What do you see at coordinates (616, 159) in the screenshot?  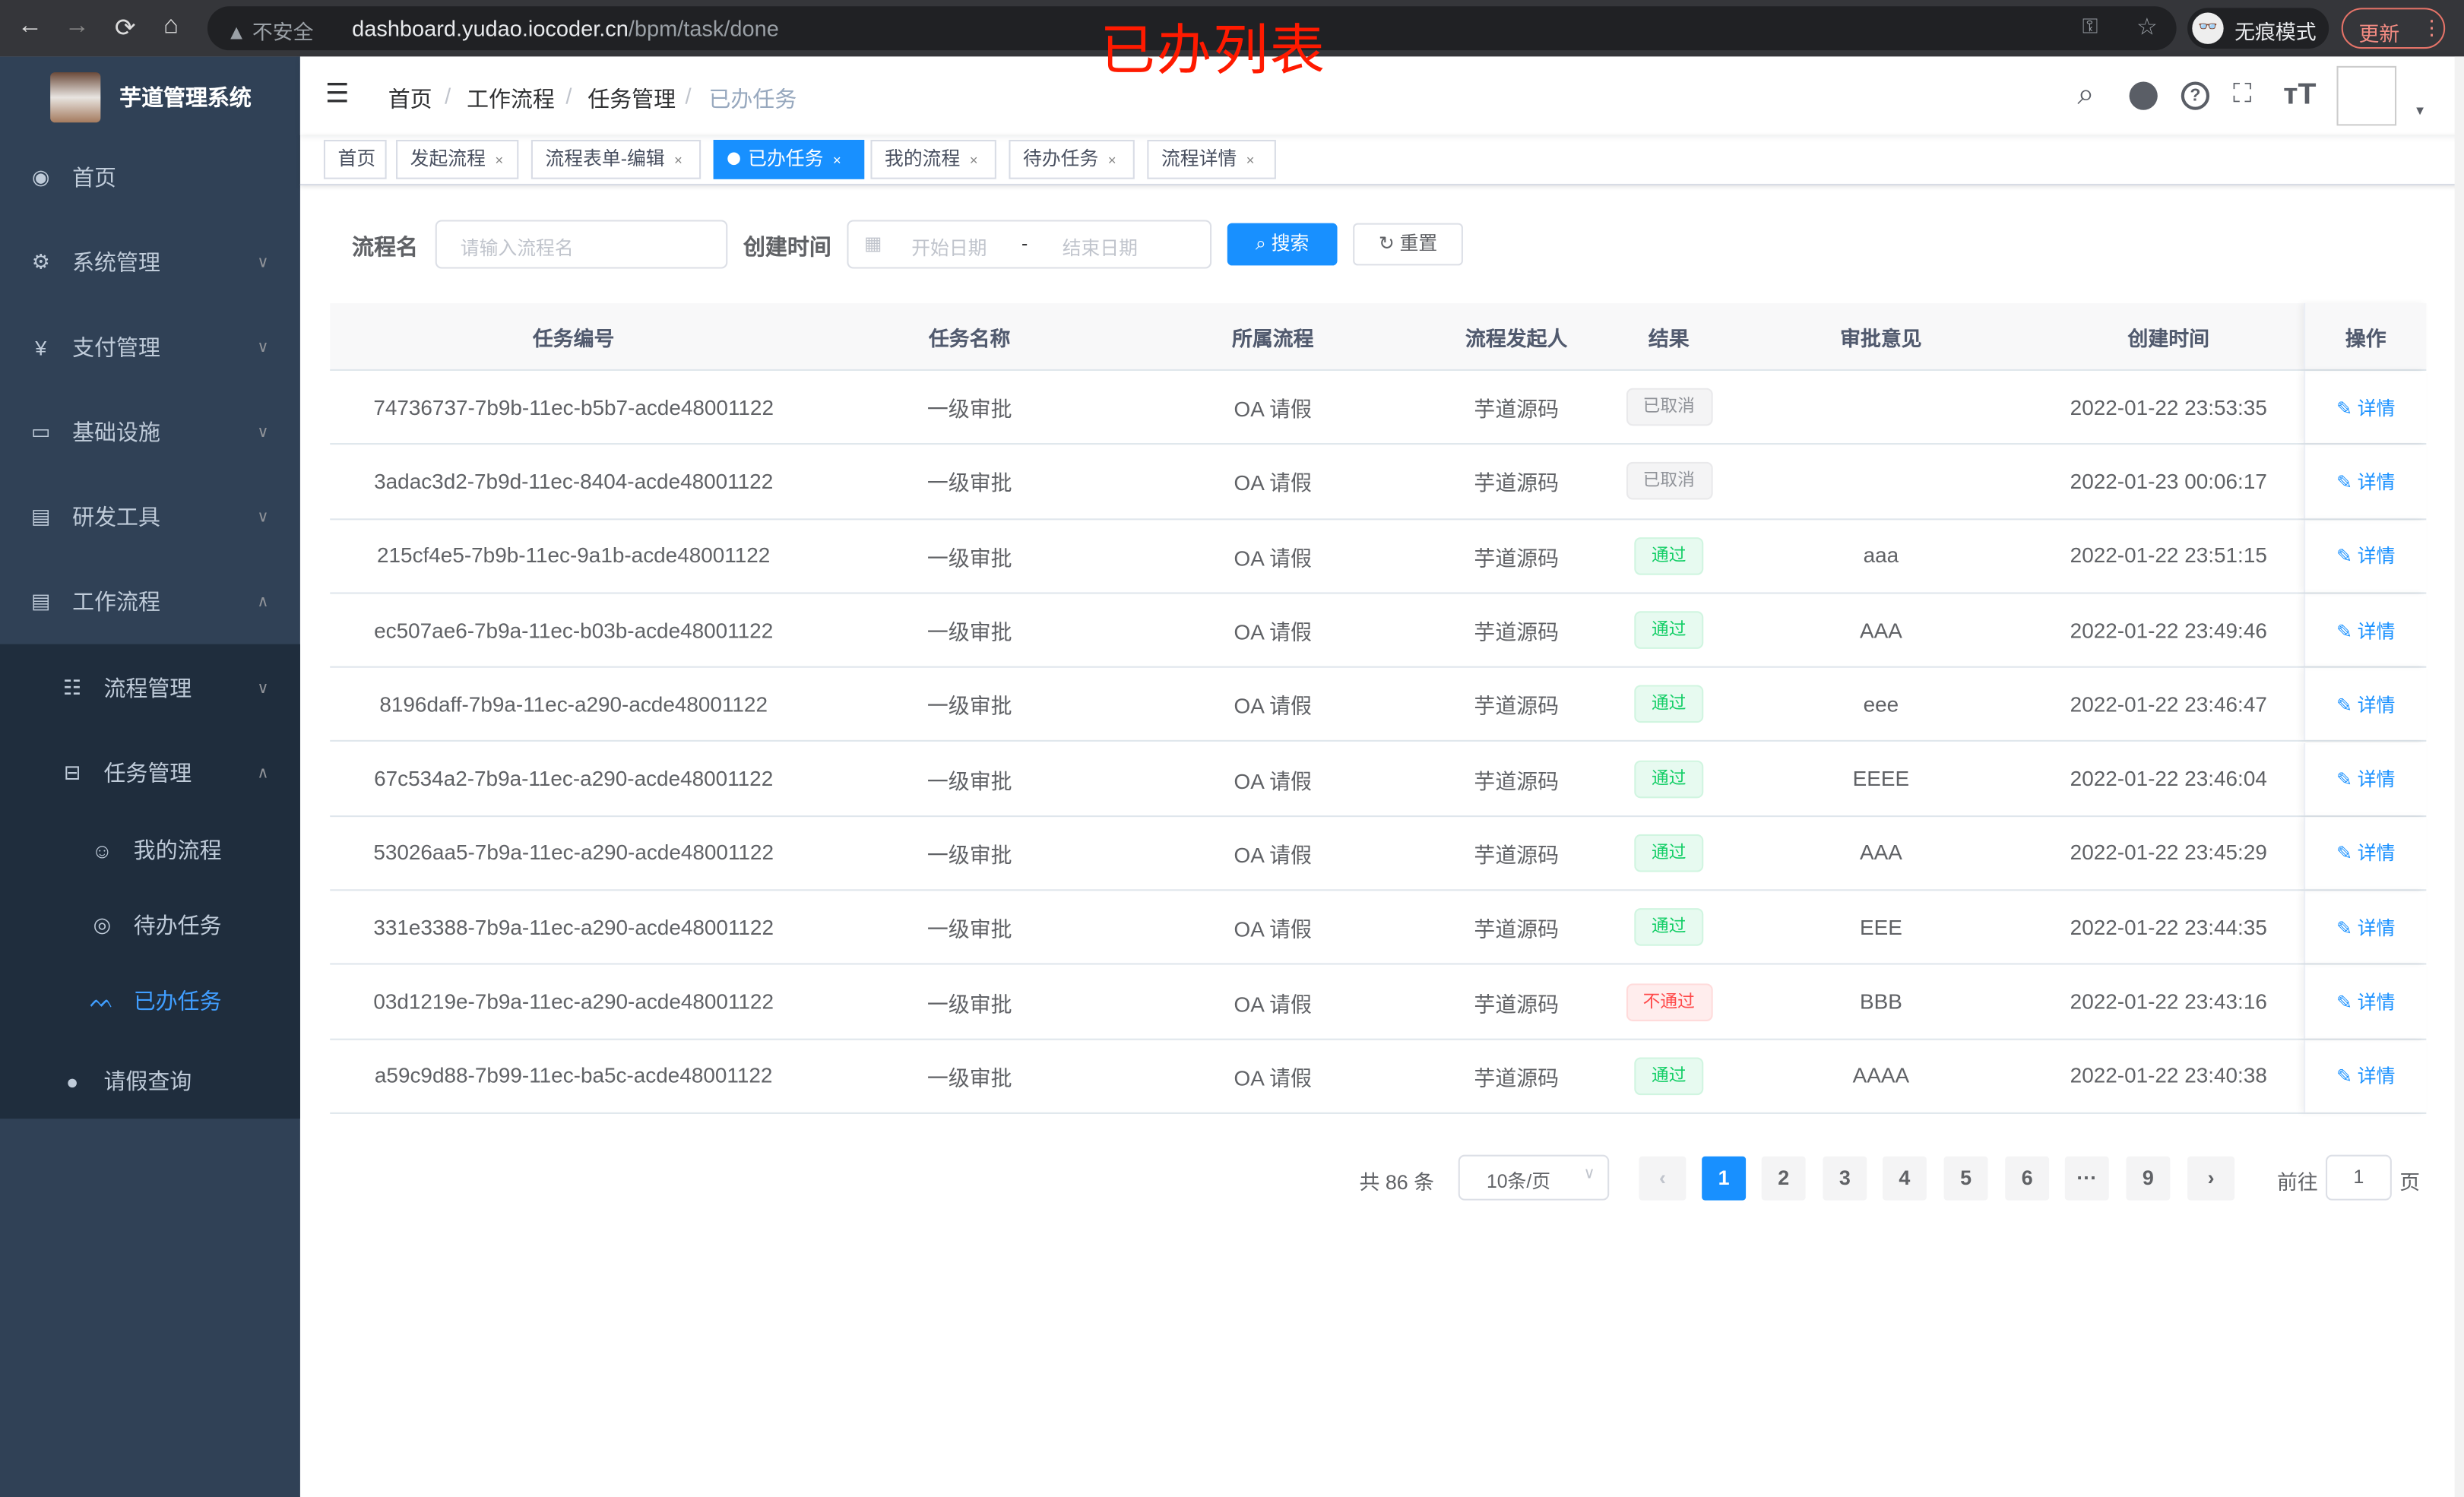 I see `tag-2: 流程表单-编辑 ×` at bounding box center [616, 159].